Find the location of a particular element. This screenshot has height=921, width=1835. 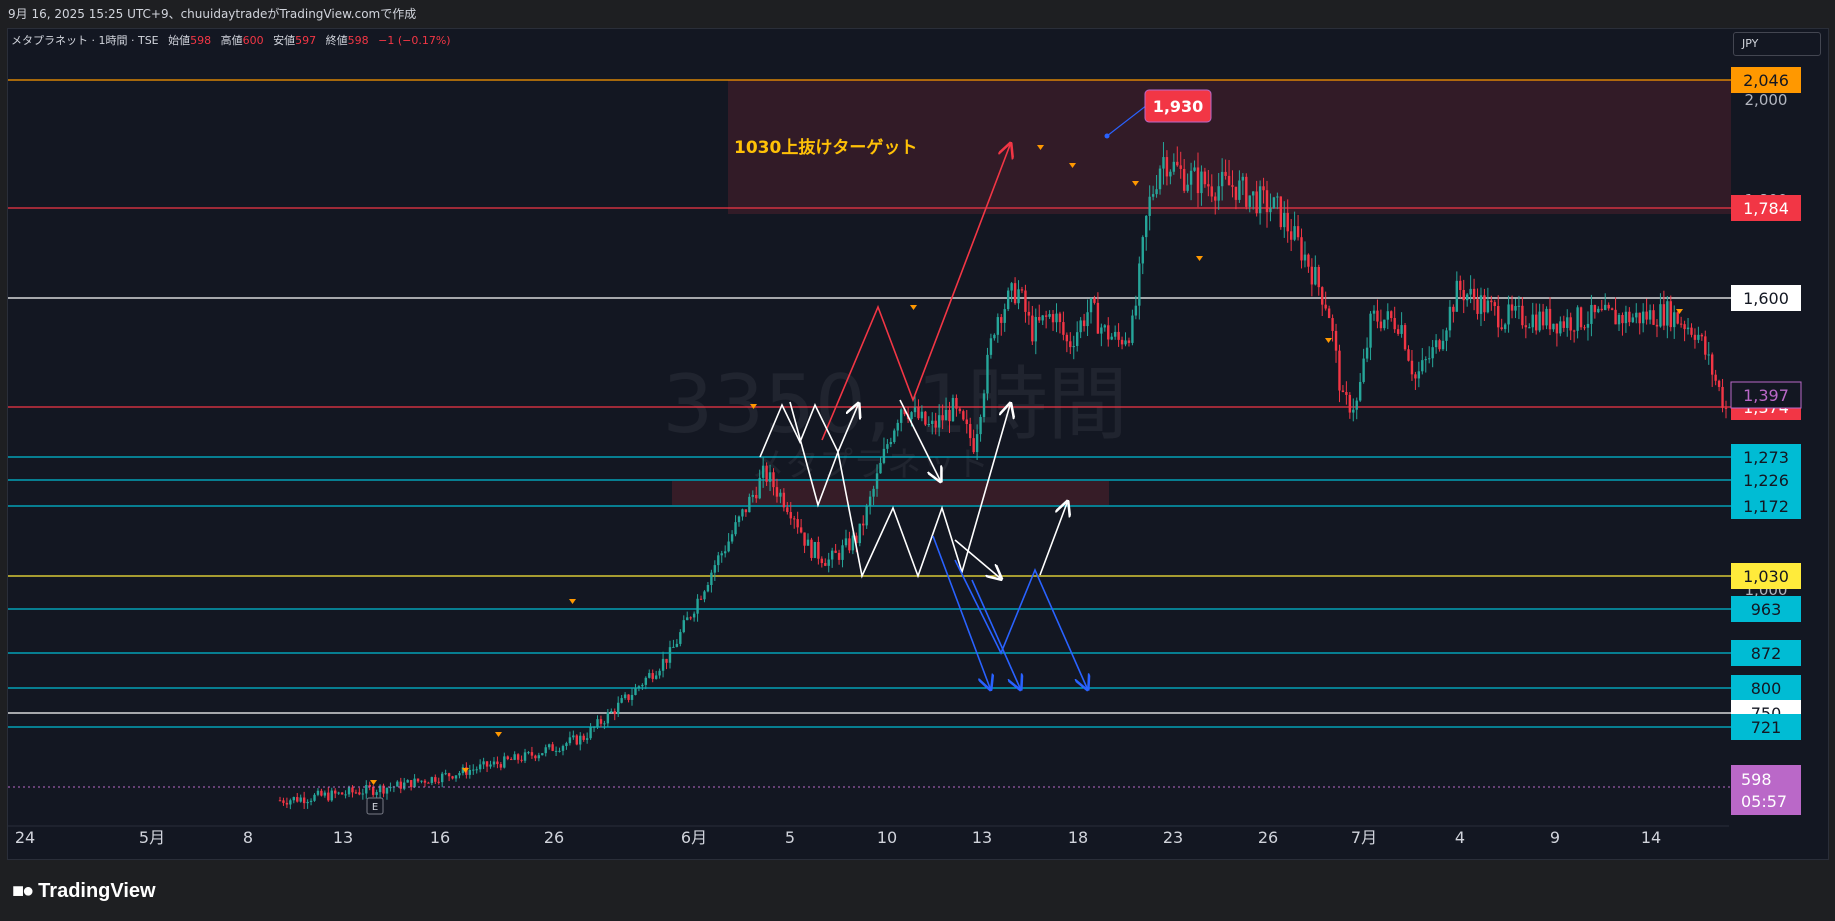

white-zigzag-lower is located at coordinates (977, 558).